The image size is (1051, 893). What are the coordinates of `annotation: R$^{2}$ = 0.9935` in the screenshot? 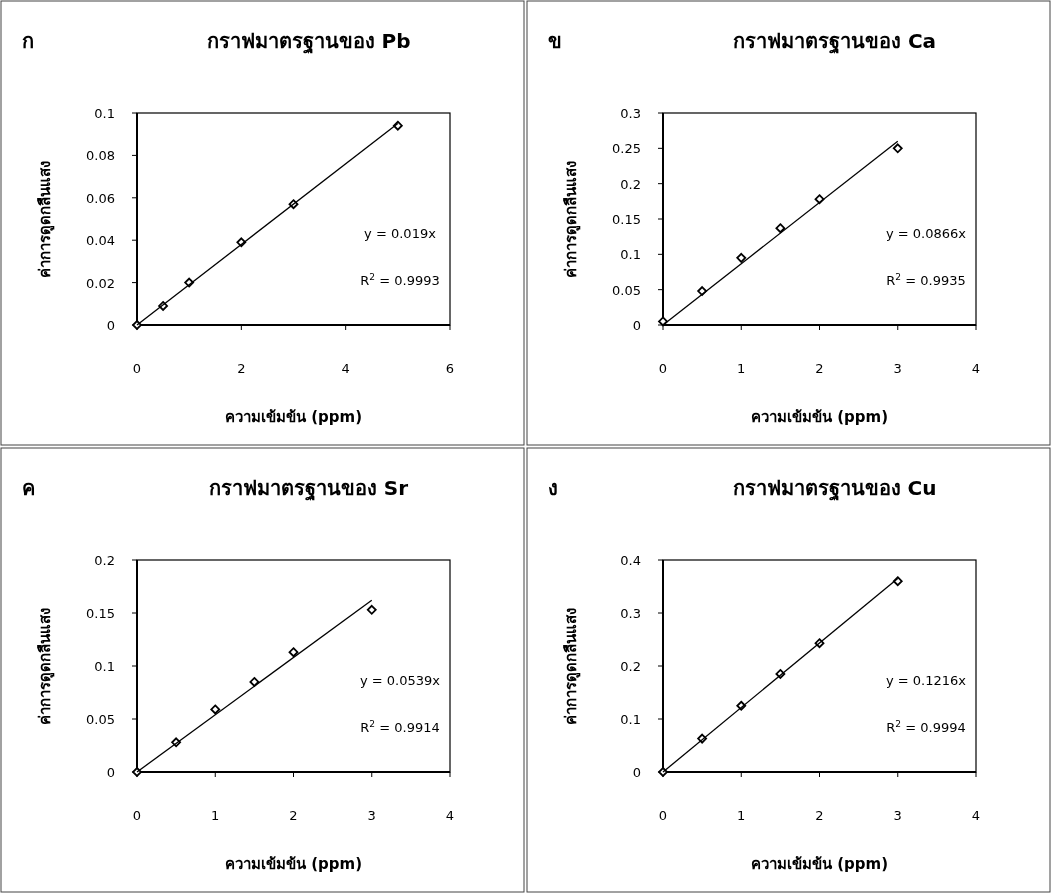 It's located at (926, 280).